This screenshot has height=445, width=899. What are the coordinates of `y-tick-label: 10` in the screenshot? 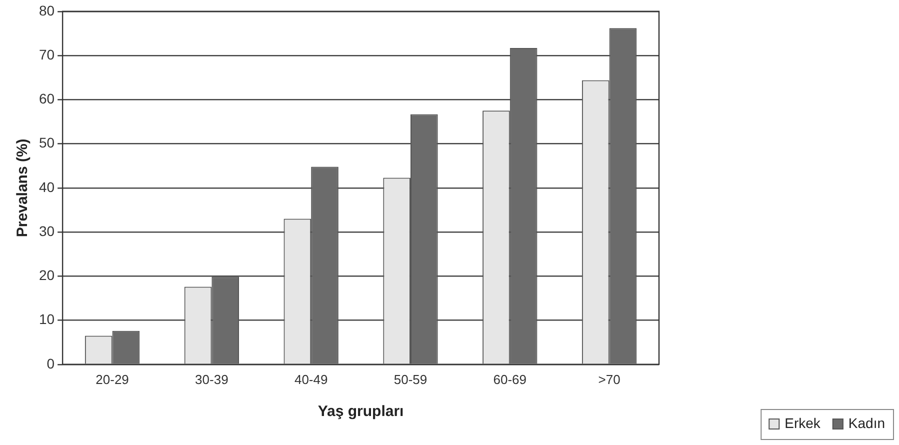 It's located at (46, 319).